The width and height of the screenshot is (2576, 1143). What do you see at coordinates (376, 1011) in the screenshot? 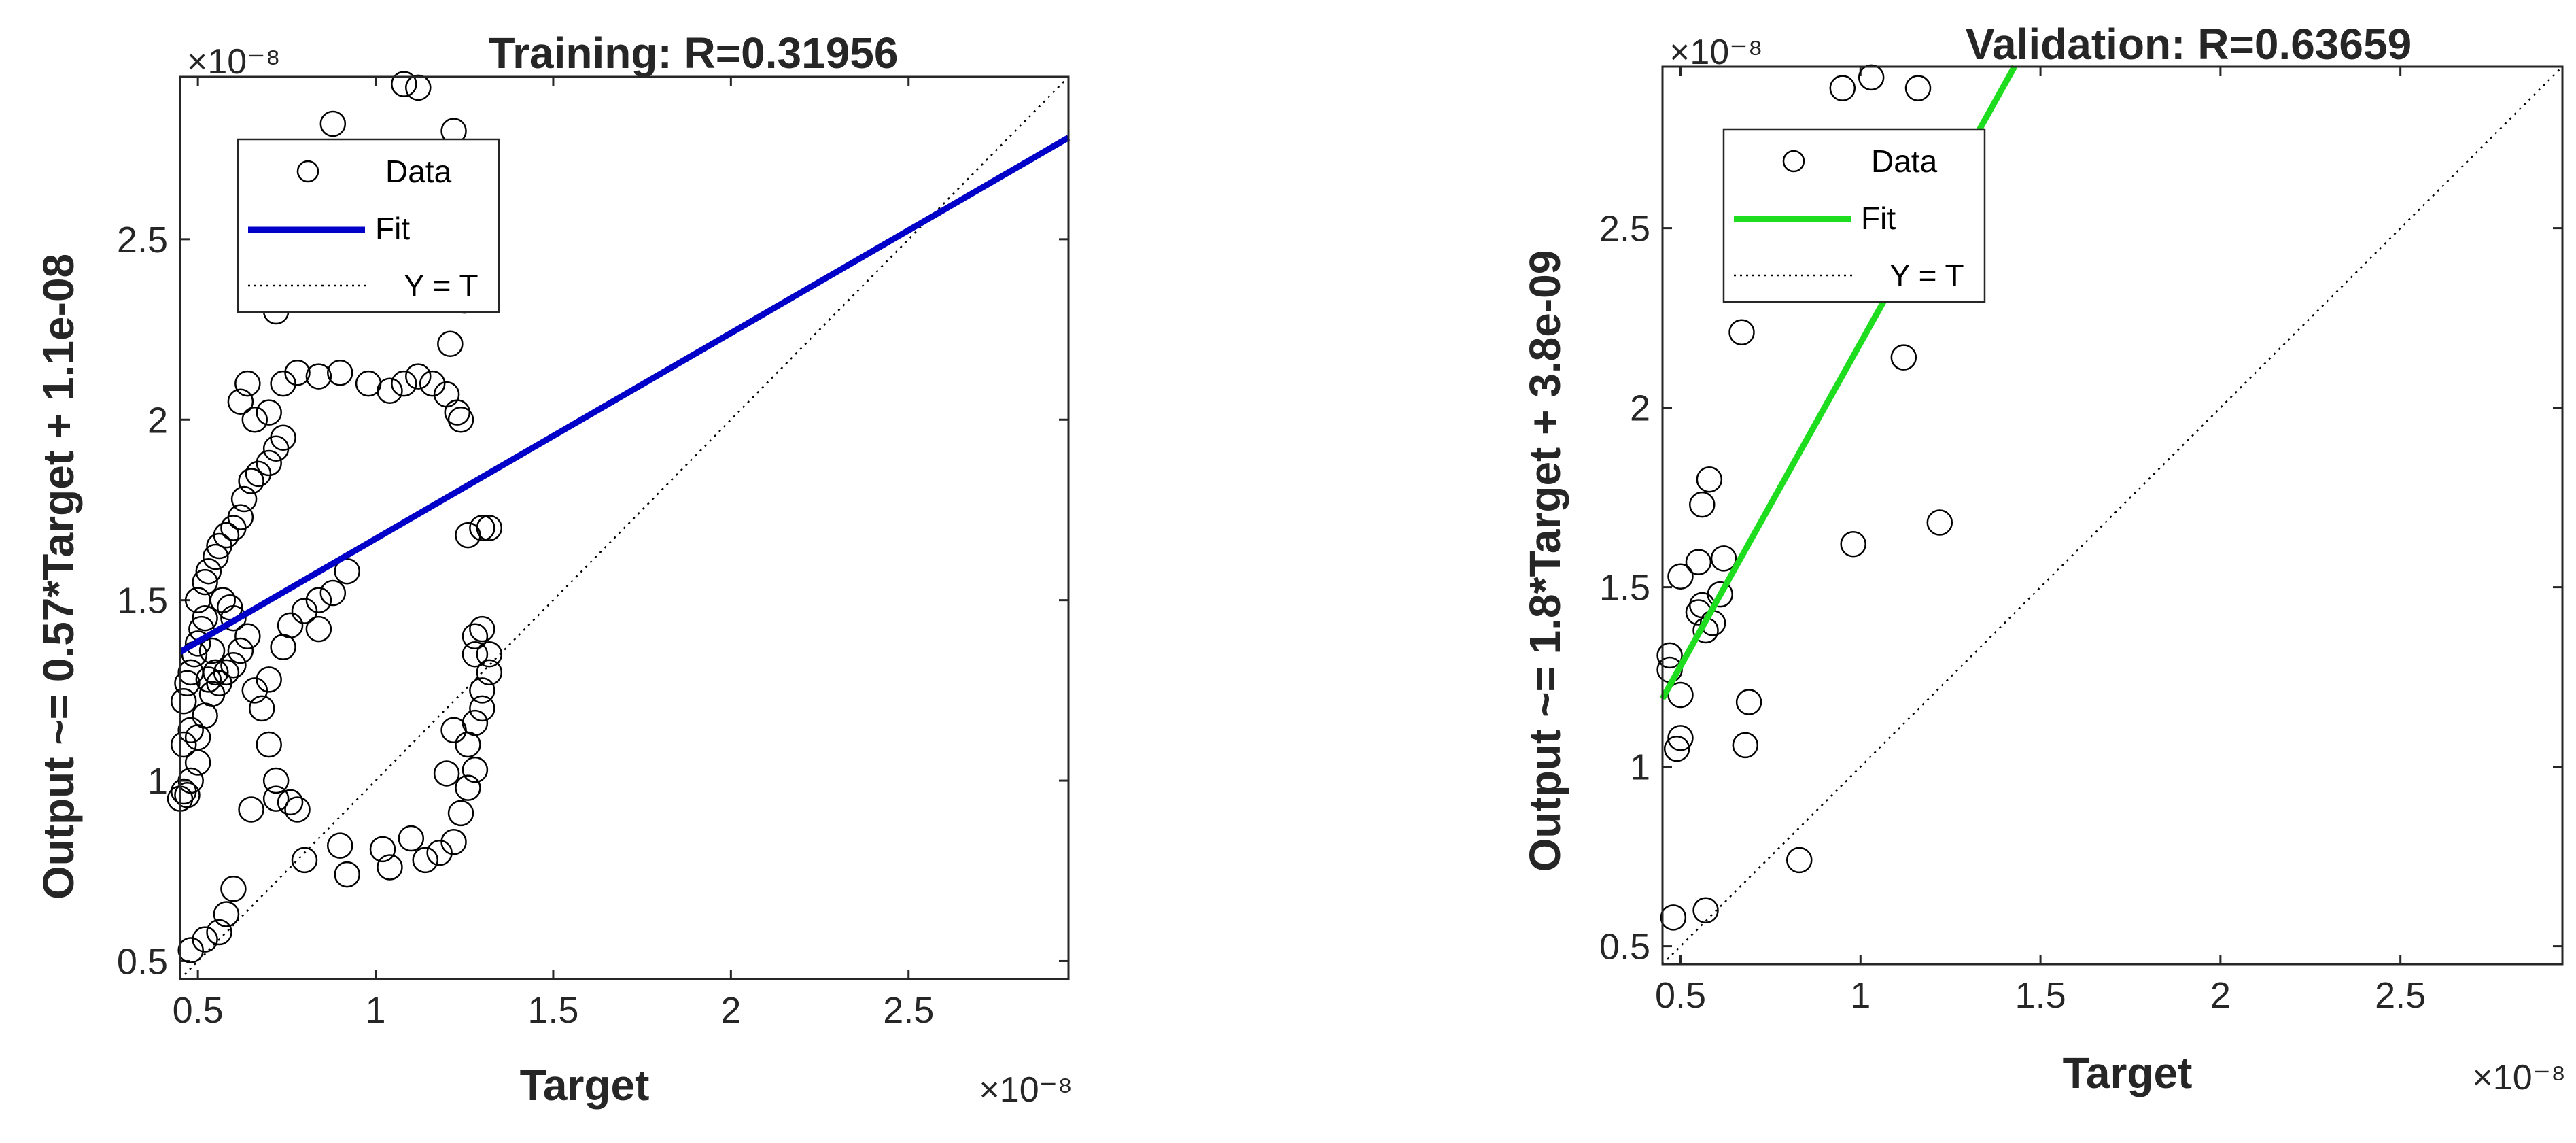
I see `training-x-tick-label: 1` at bounding box center [376, 1011].